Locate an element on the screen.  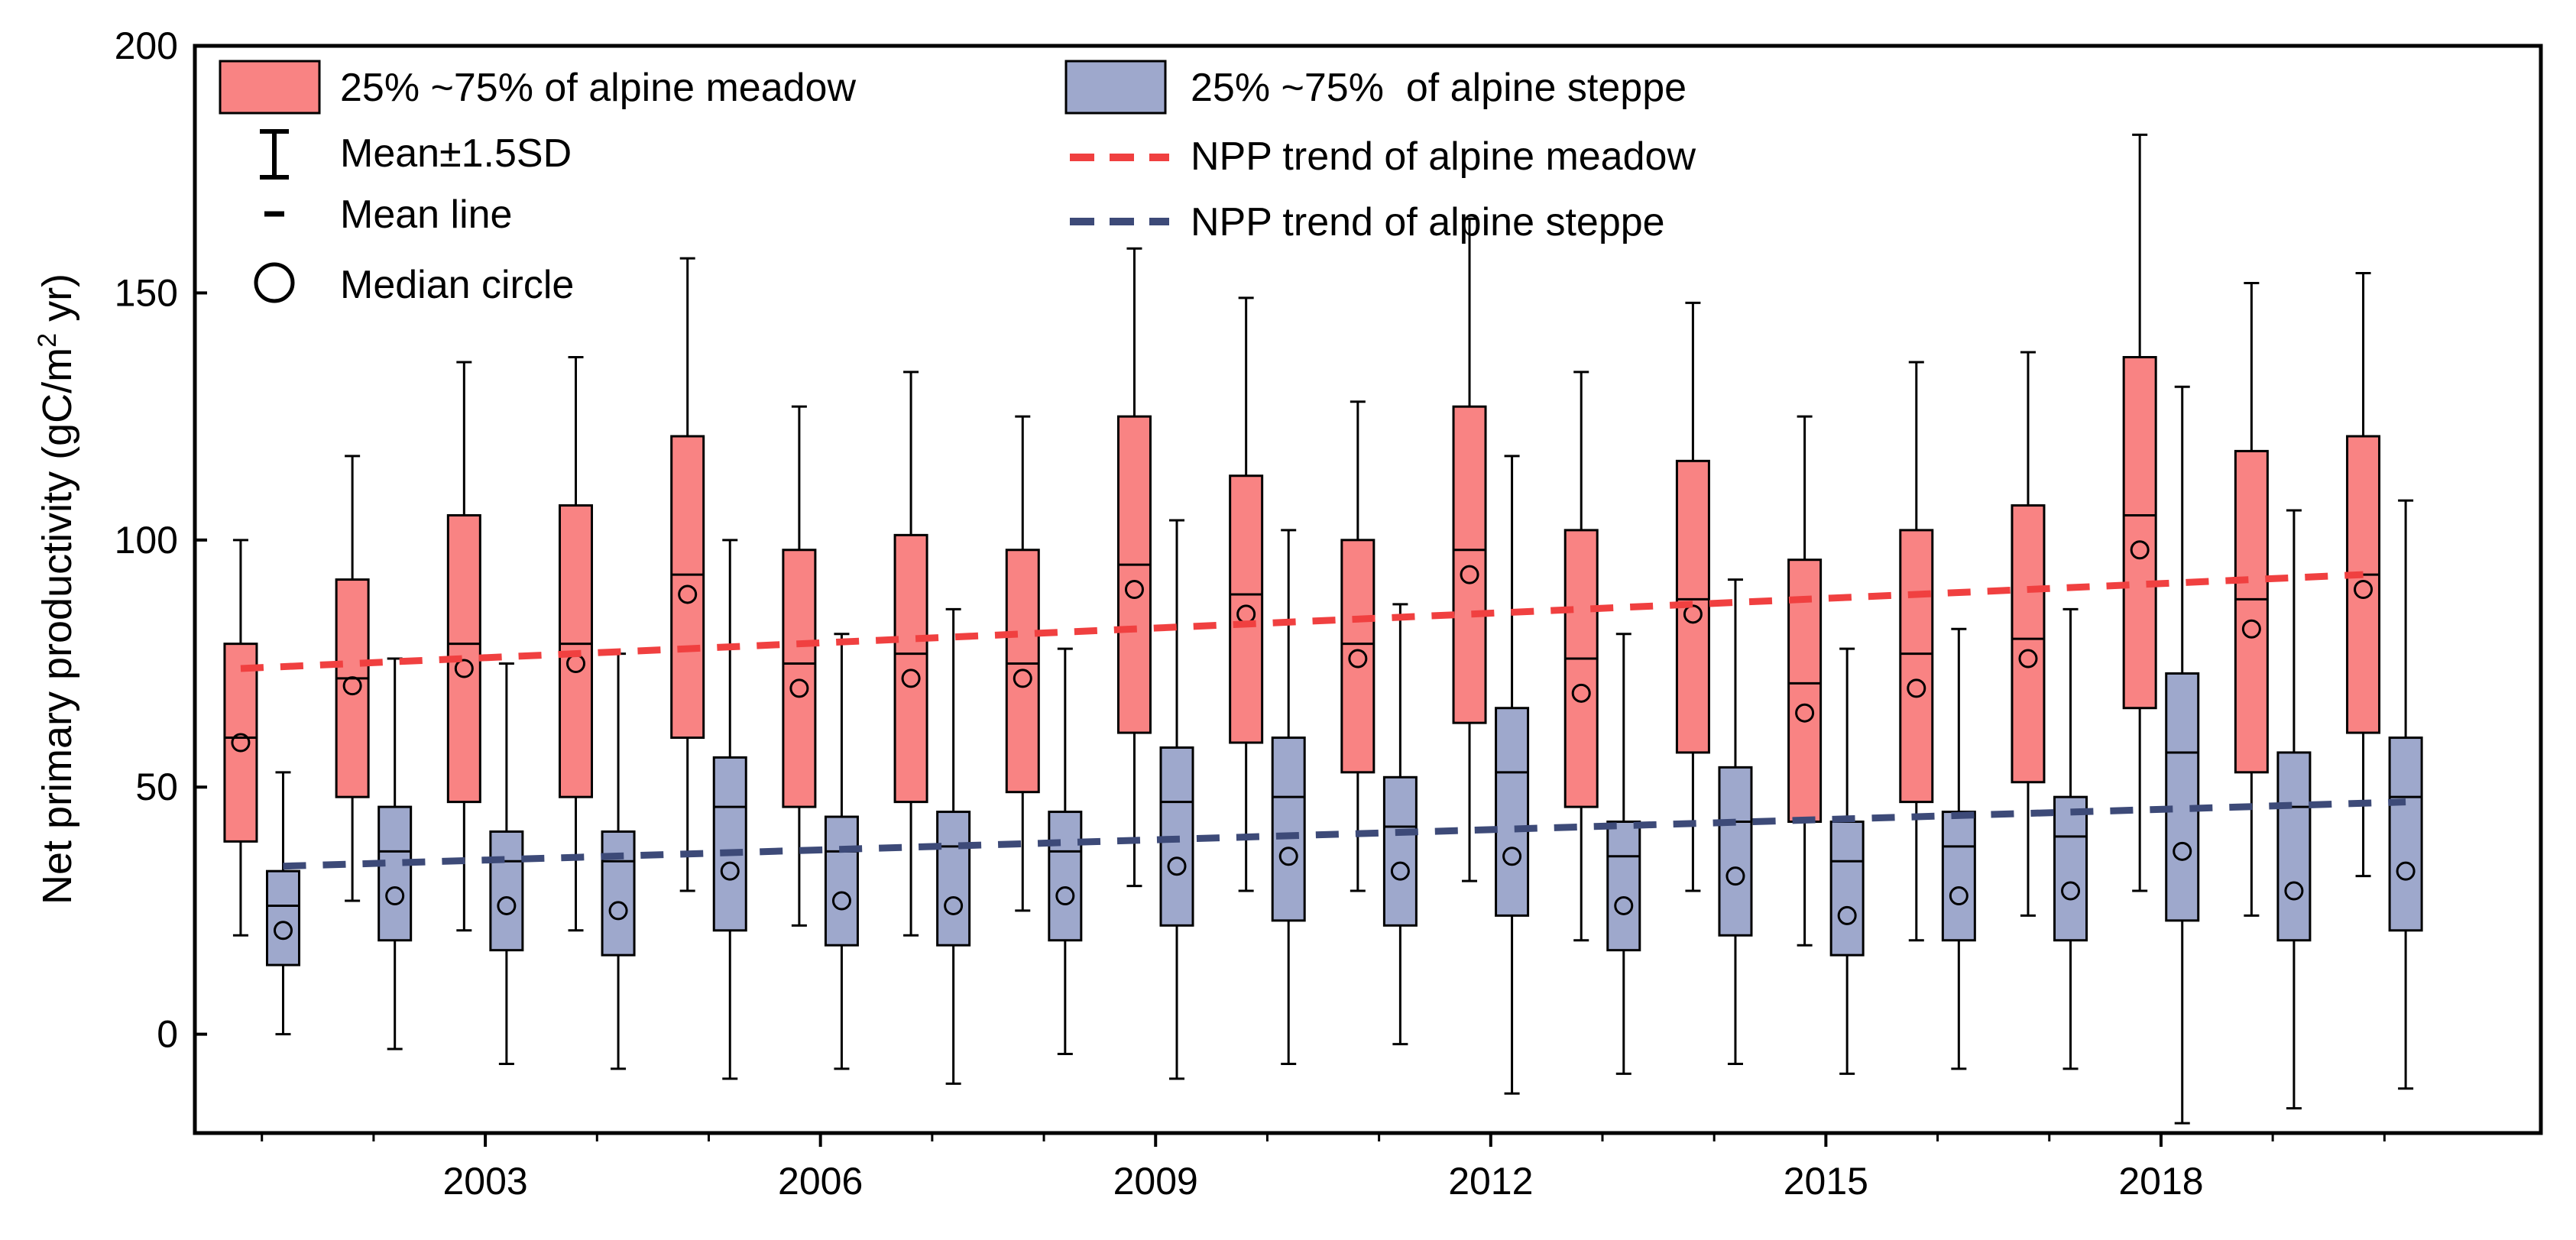
y-tick-label: 100 is located at coordinates (146, 540).